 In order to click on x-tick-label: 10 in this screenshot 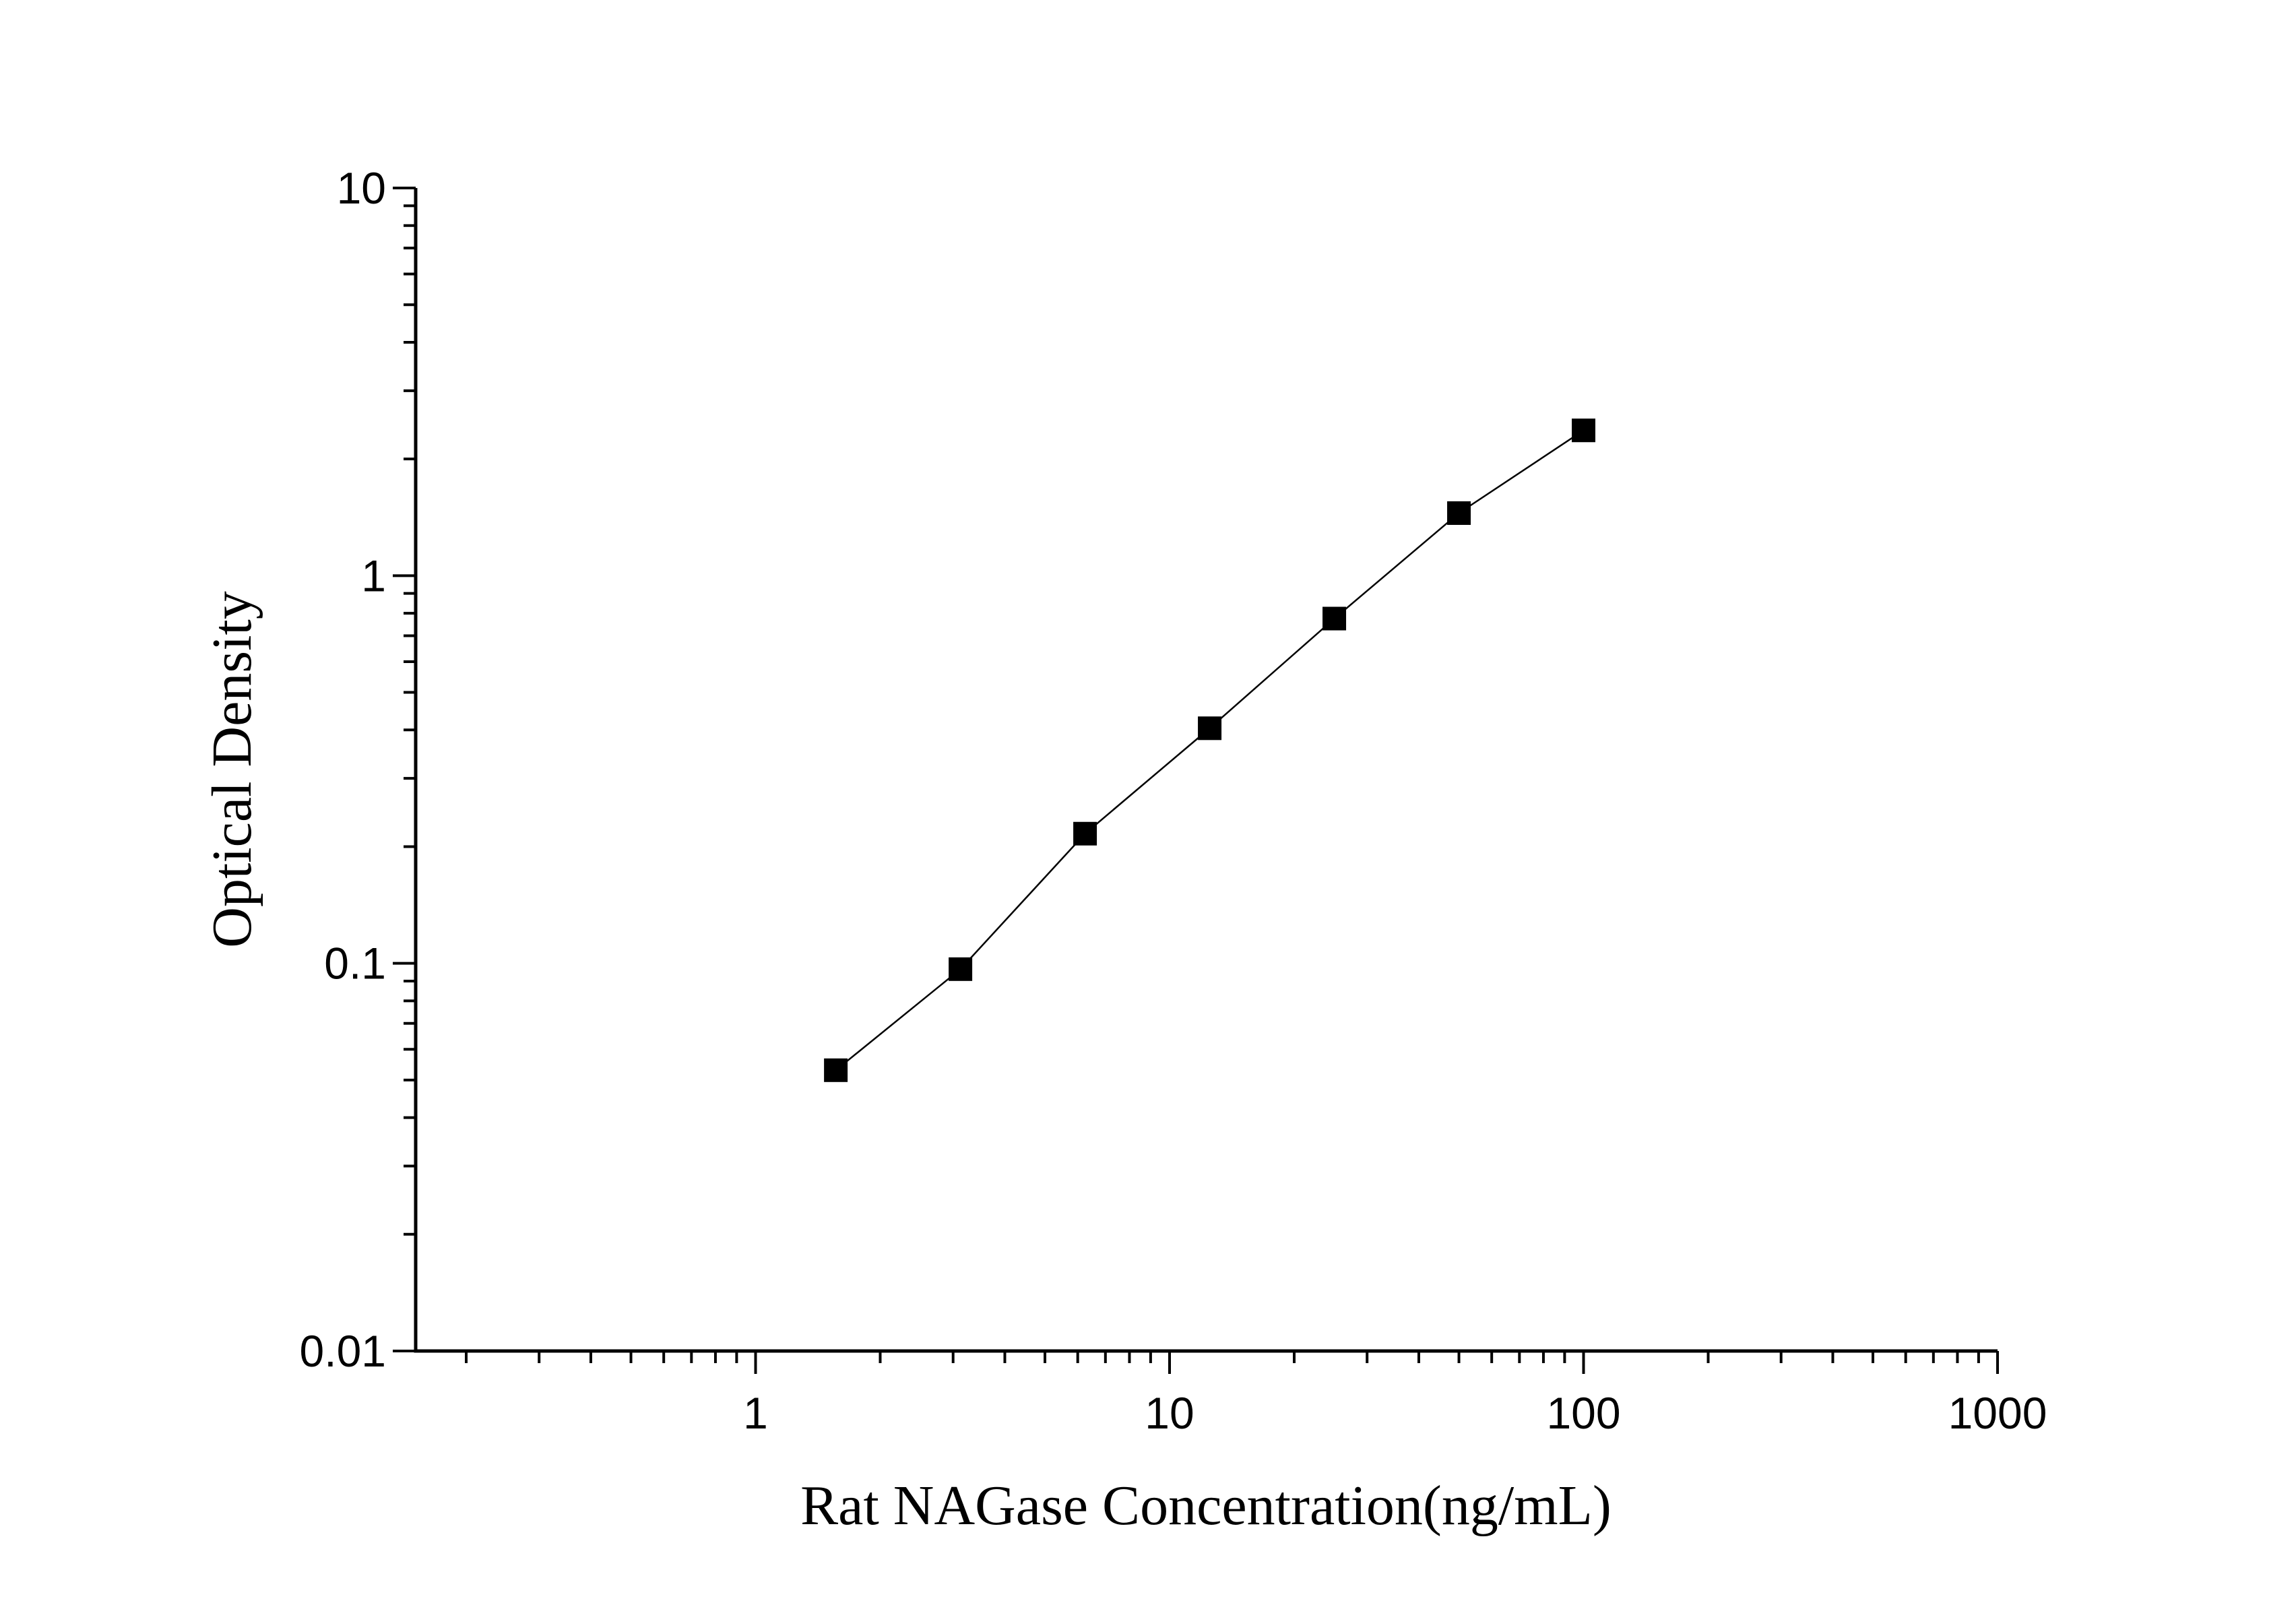, I will do `click(1169, 1413)`.